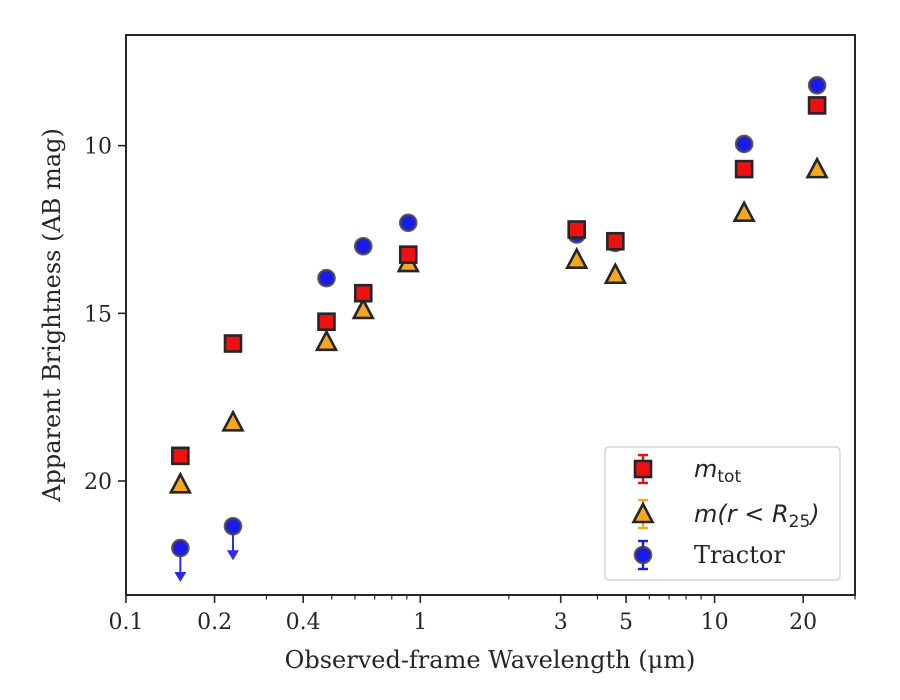 This screenshot has width=900, height=700. Describe the element at coordinates (717, 471) in the screenshot. I see `legend-label: mtot` at that location.